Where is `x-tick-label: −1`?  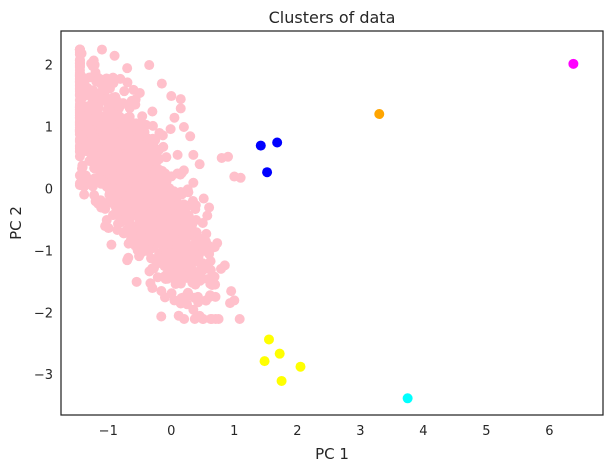 x-tick-label: −1 is located at coordinates (108, 431).